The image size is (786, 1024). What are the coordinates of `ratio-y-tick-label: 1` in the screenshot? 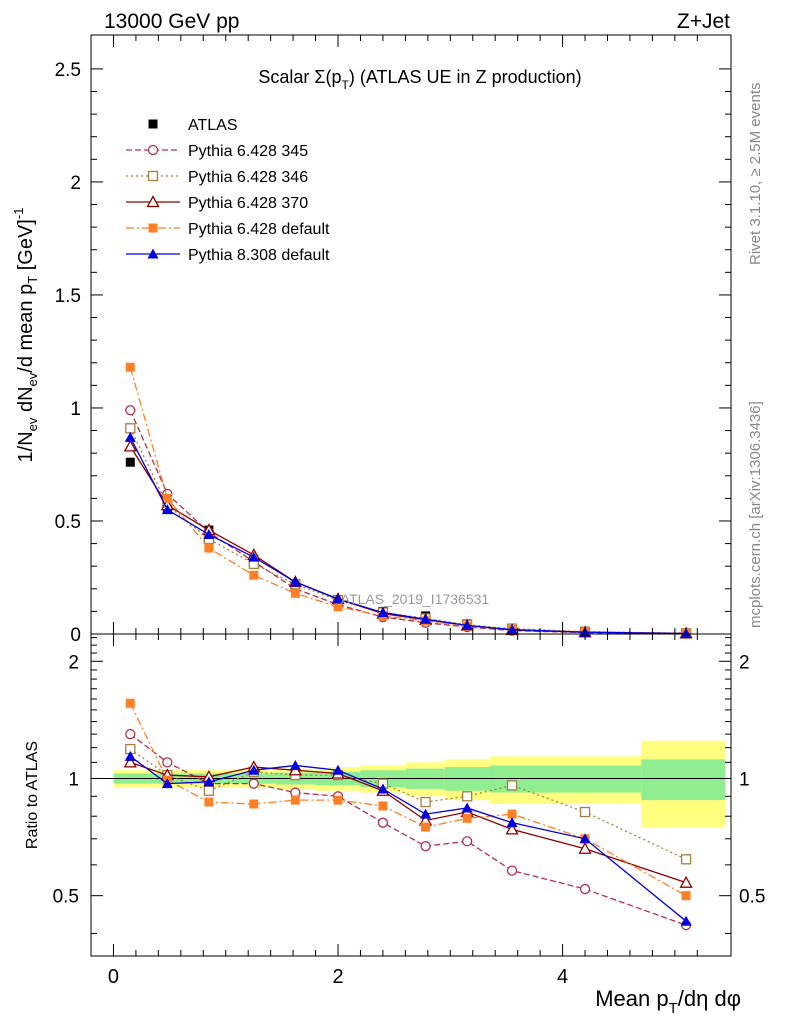 It's located at (73, 779).